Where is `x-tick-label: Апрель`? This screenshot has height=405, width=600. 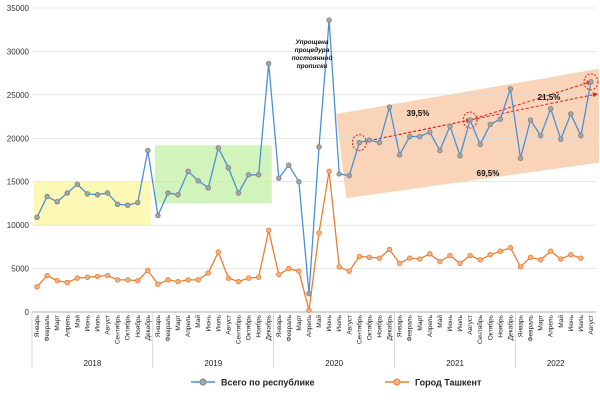 x-tick-label: Апрель is located at coordinates (67, 325).